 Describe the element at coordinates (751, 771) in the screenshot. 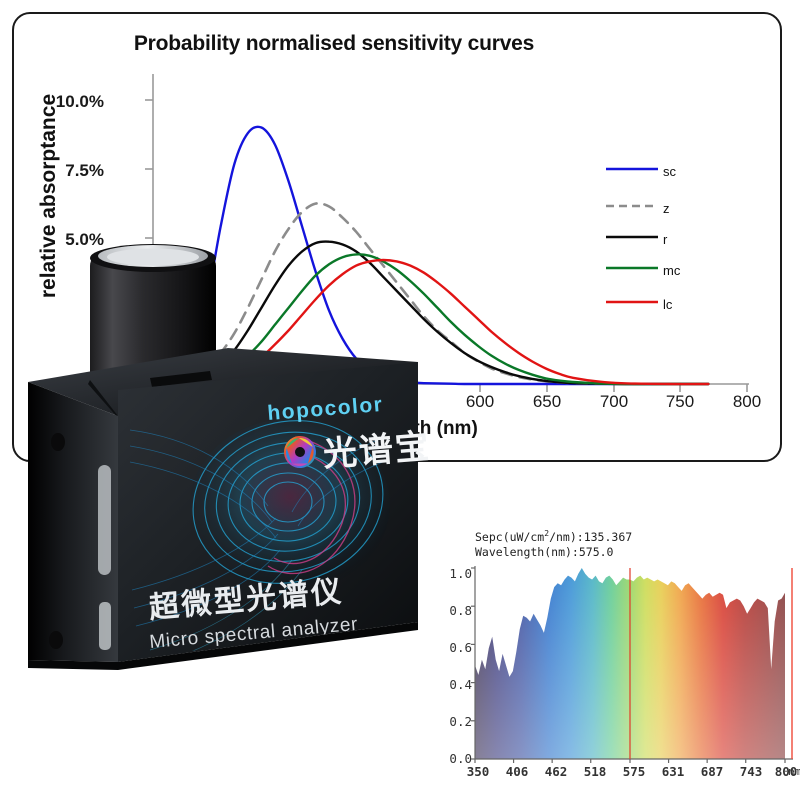

I see `spec-x-tick: 743` at that location.